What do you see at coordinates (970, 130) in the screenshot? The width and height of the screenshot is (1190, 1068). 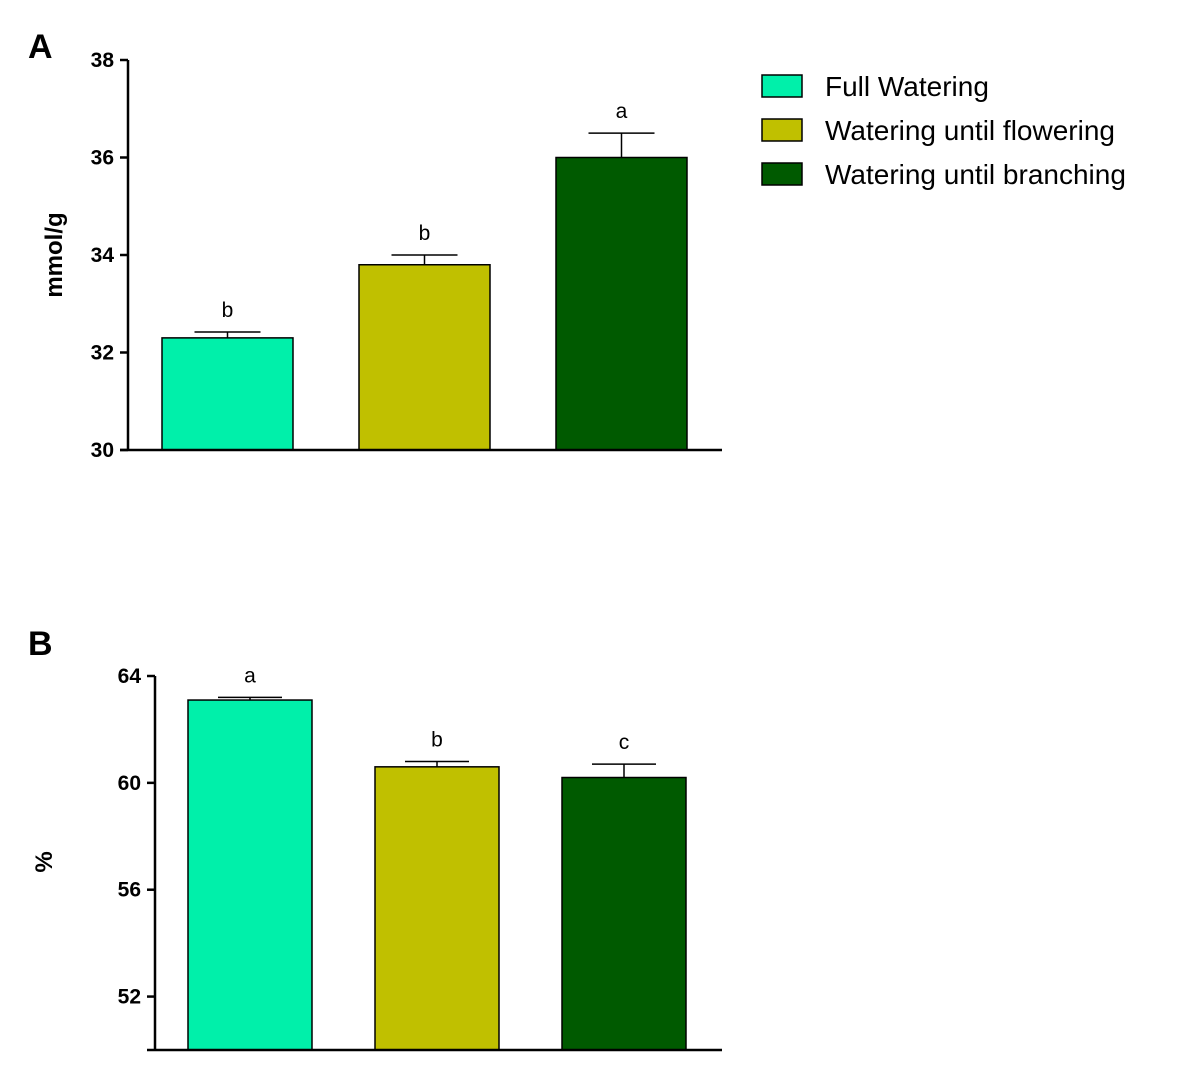 I see `legend-label: Watering until flowering` at bounding box center [970, 130].